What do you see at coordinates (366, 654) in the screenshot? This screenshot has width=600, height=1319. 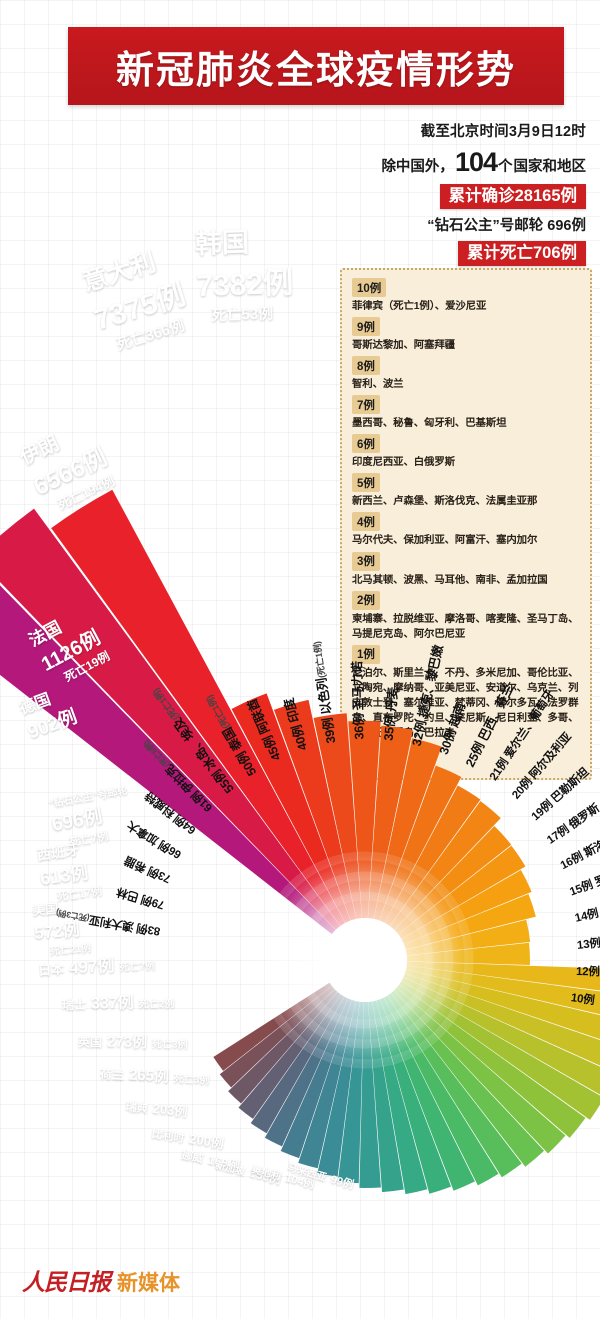 I see `legend-count-badge: 1例` at bounding box center [366, 654].